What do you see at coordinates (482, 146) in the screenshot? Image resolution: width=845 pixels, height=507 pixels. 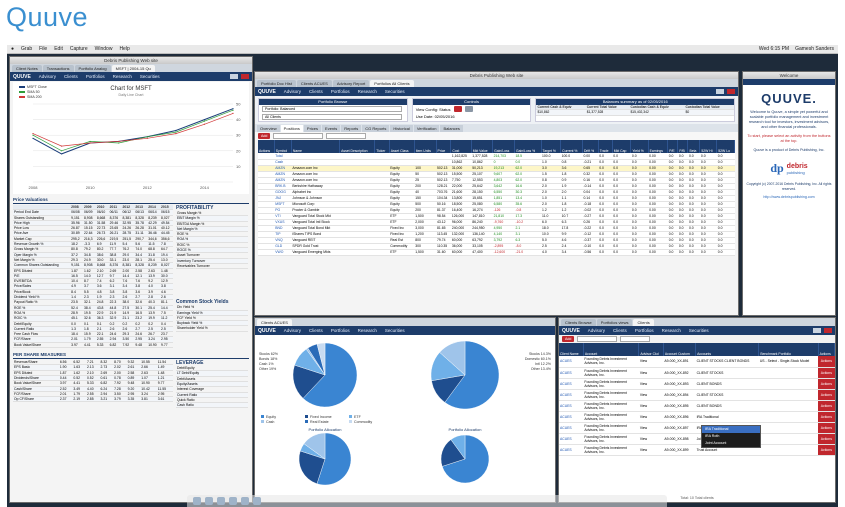 I see `column-header: Mkt Value` at bounding box center [482, 146].